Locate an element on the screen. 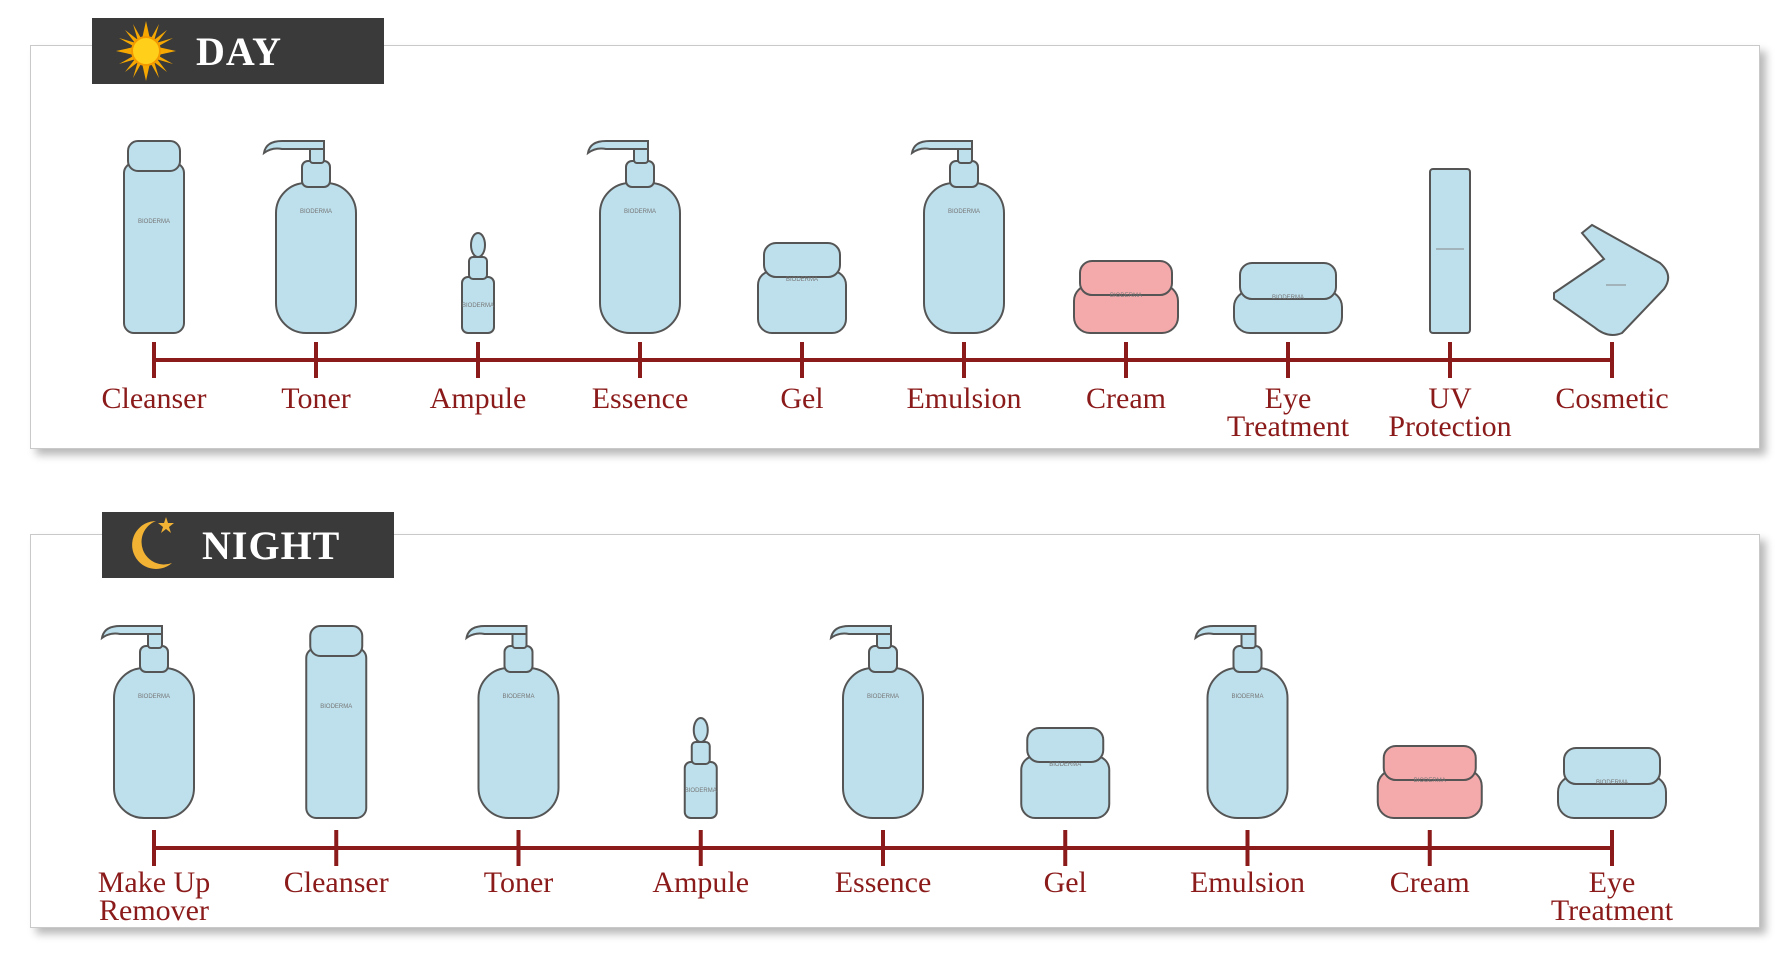 The height and width of the screenshot is (967, 1789). day-tab: DAY is located at coordinates (238, 51).